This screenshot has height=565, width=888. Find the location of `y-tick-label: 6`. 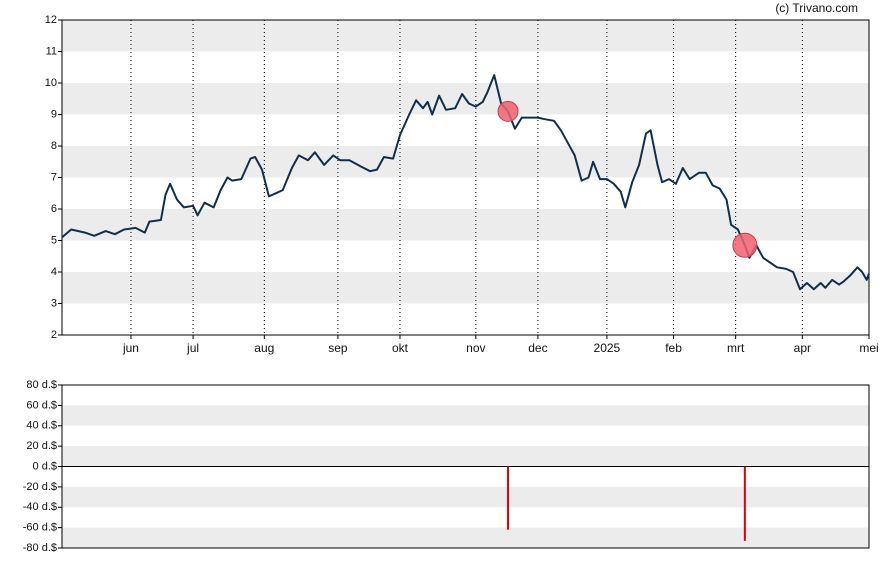

y-tick-label: 6 is located at coordinates (54, 209).